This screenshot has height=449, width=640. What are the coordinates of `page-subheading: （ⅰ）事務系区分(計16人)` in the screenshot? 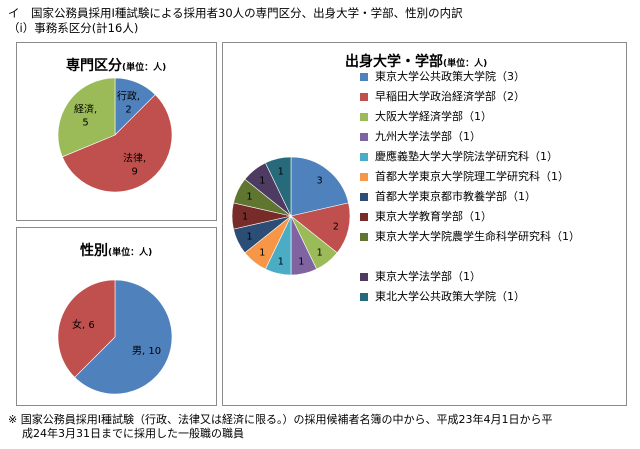 It's located at (73, 28).